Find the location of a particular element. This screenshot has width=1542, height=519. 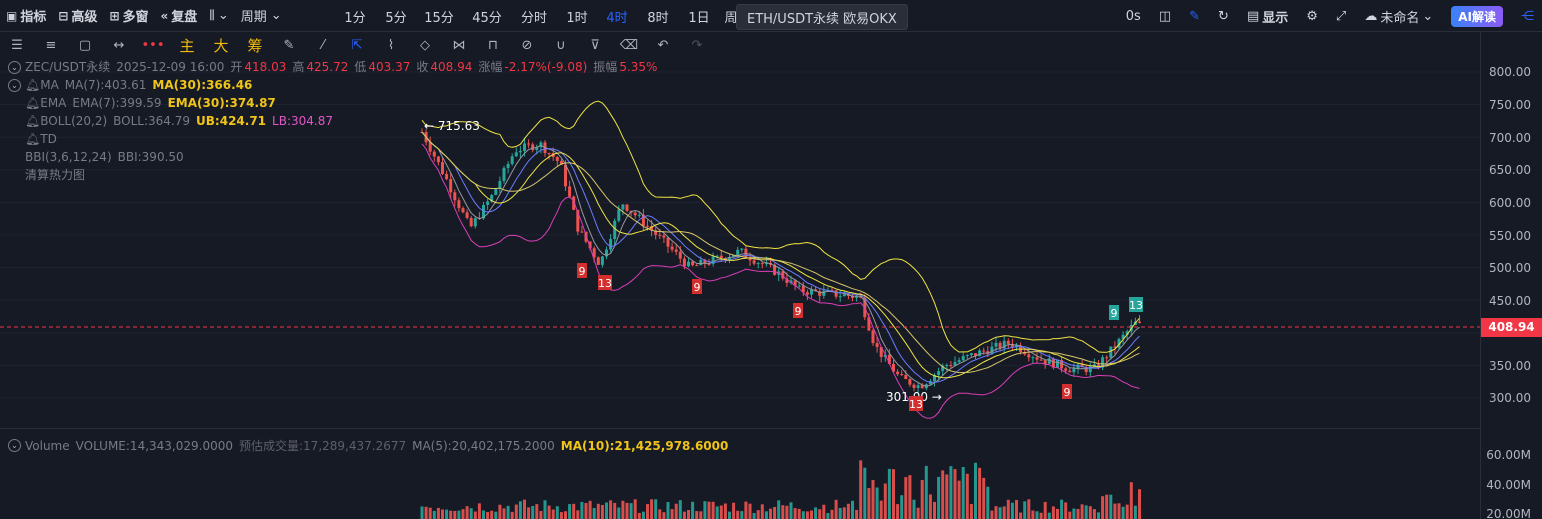

large-button: 大 is located at coordinates (221, 45).